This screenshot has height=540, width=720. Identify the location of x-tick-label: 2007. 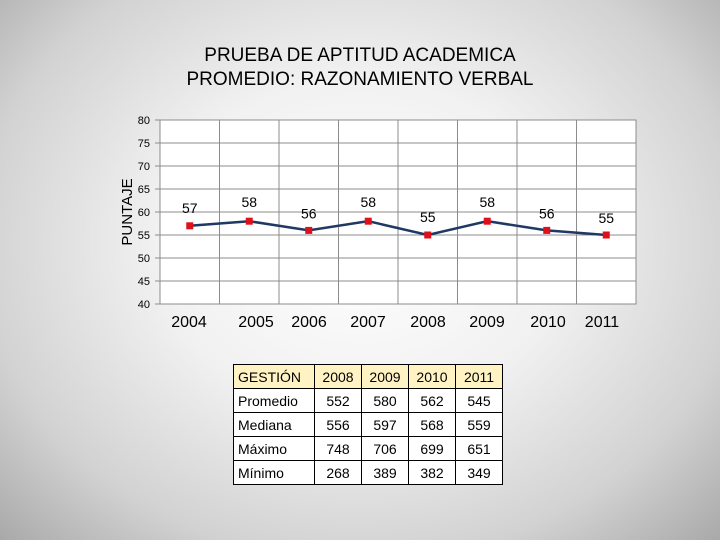
(368, 322).